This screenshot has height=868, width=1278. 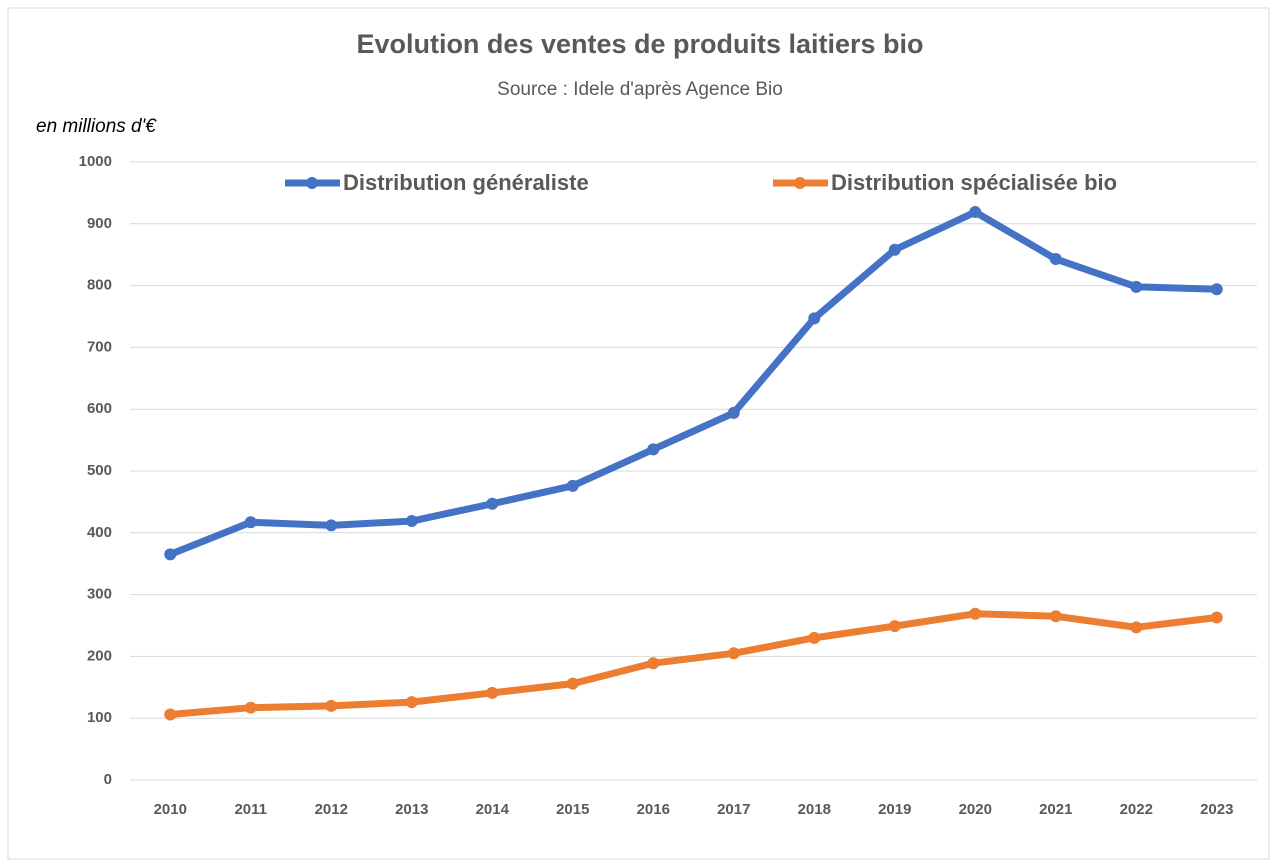 What do you see at coordinates (894, 809) in the screenshot?
I see `x-tick-label: 2019` at bounding box center [894, 809].